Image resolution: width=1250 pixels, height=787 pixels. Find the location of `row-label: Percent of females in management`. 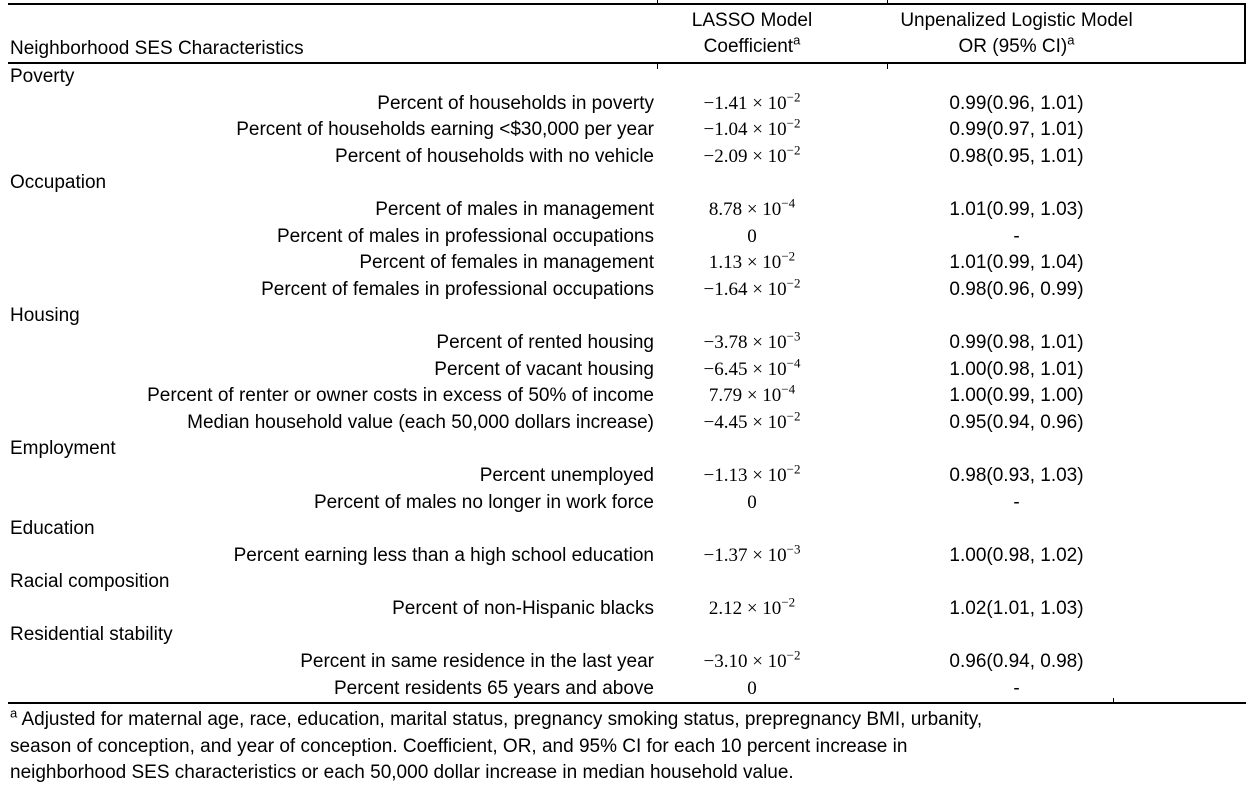

row-label: Percent of females in management is located at coordinates (506, 263).